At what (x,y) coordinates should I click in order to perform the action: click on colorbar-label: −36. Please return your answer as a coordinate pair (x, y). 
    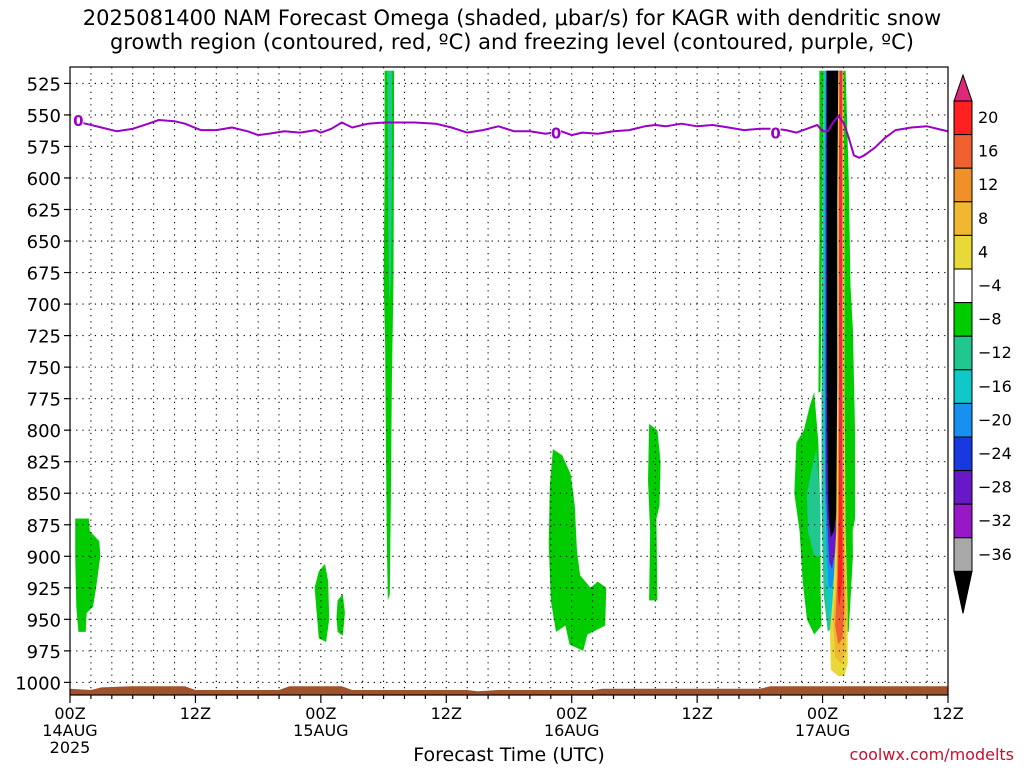
    Looking at the image, I should click on (995, 554).